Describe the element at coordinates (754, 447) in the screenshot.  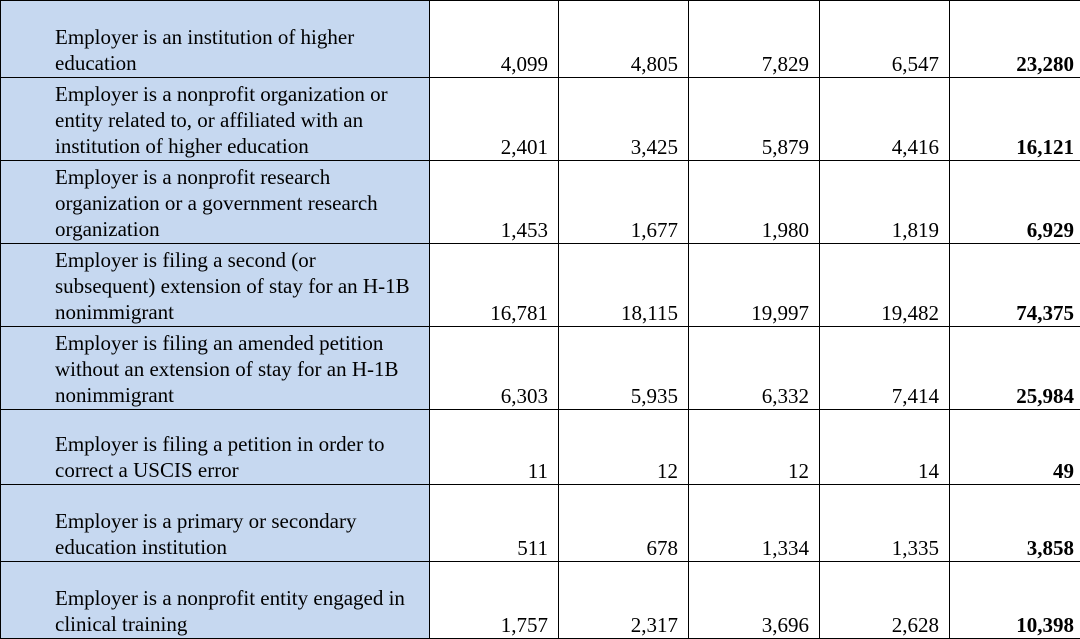
I see `value-cell-col3: 12` at that location.